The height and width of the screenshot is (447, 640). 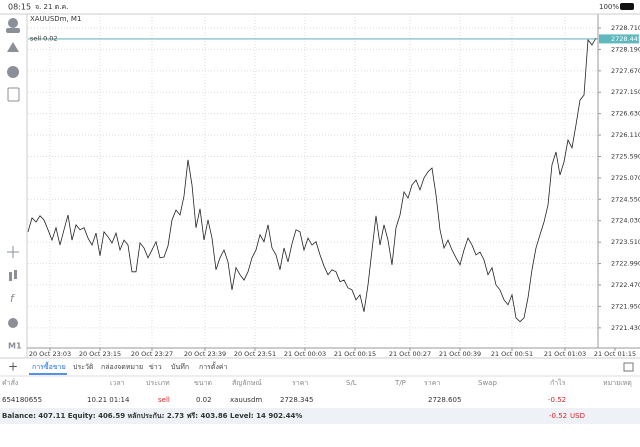 I want to click on table-cell: -0.52, so click(x=557, y=400).